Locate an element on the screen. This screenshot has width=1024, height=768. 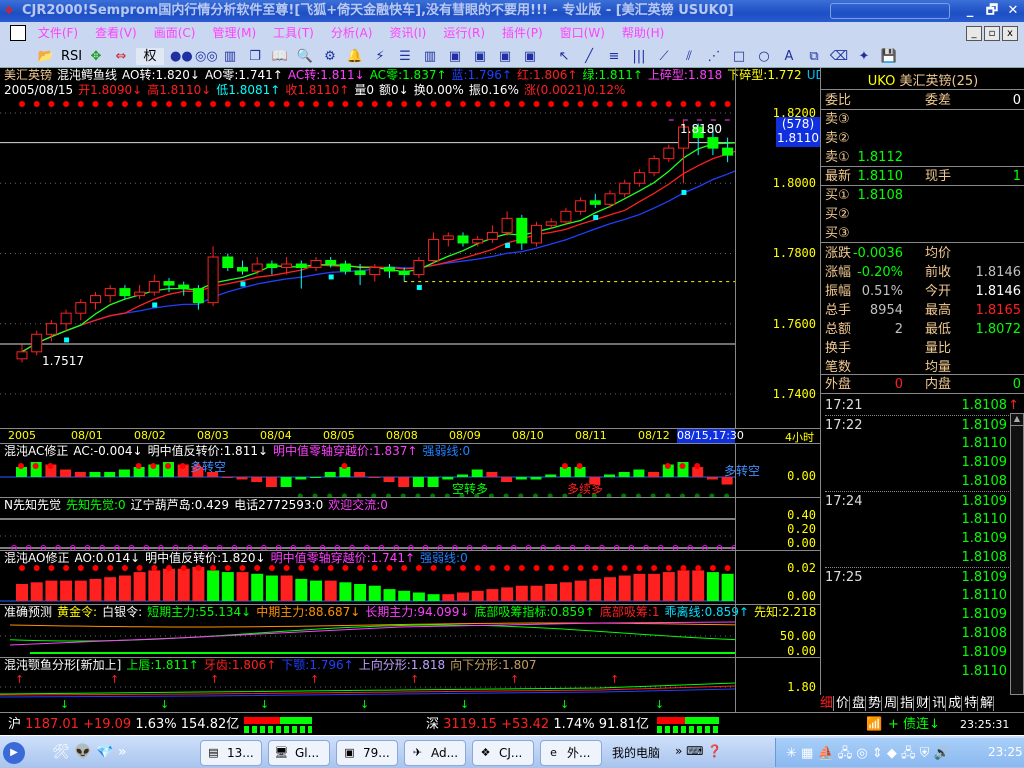
fib-icon: ≡ is located at coordinates (614, 56).